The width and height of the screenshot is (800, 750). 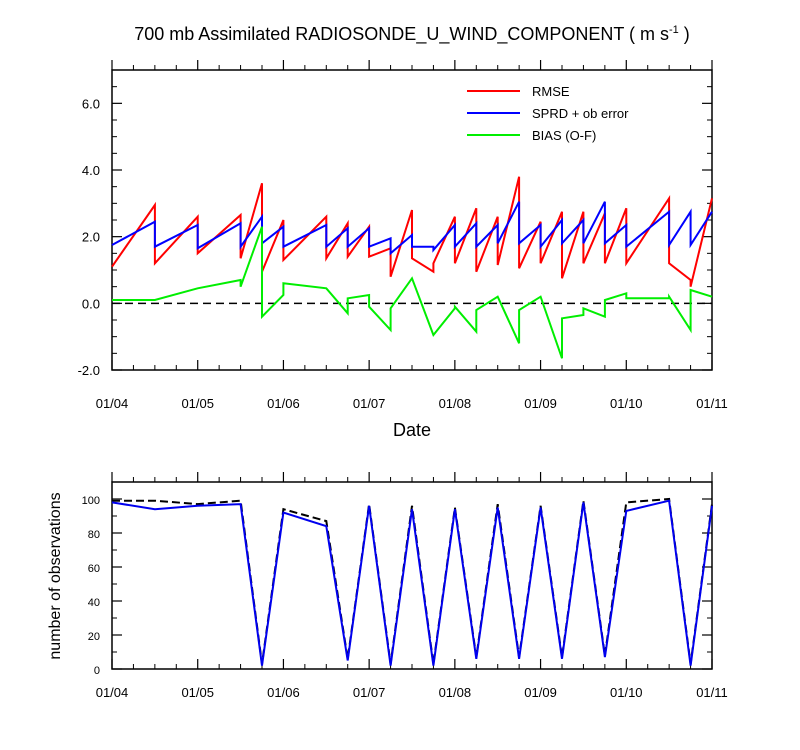 I want to click on y-tick-label: 40, so click(x=94, y=603).